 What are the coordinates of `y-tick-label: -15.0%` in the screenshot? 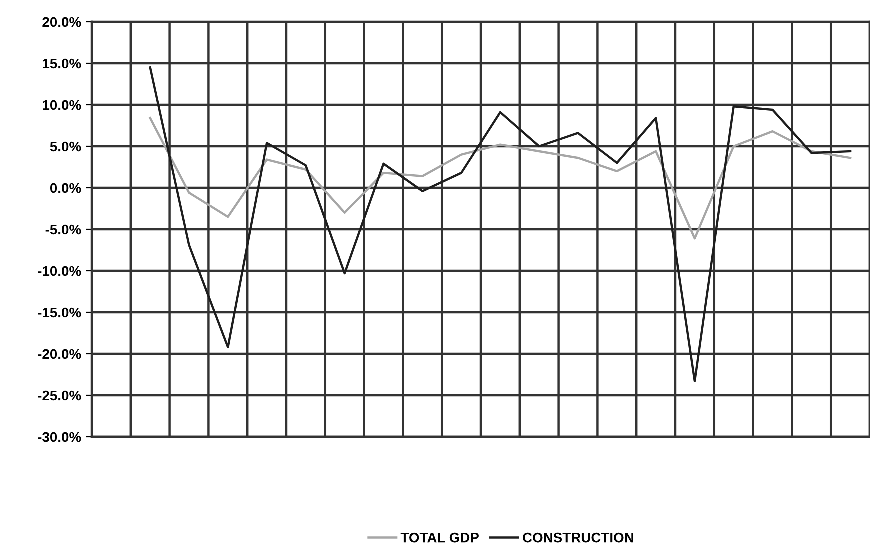 It's located at (60, 313).